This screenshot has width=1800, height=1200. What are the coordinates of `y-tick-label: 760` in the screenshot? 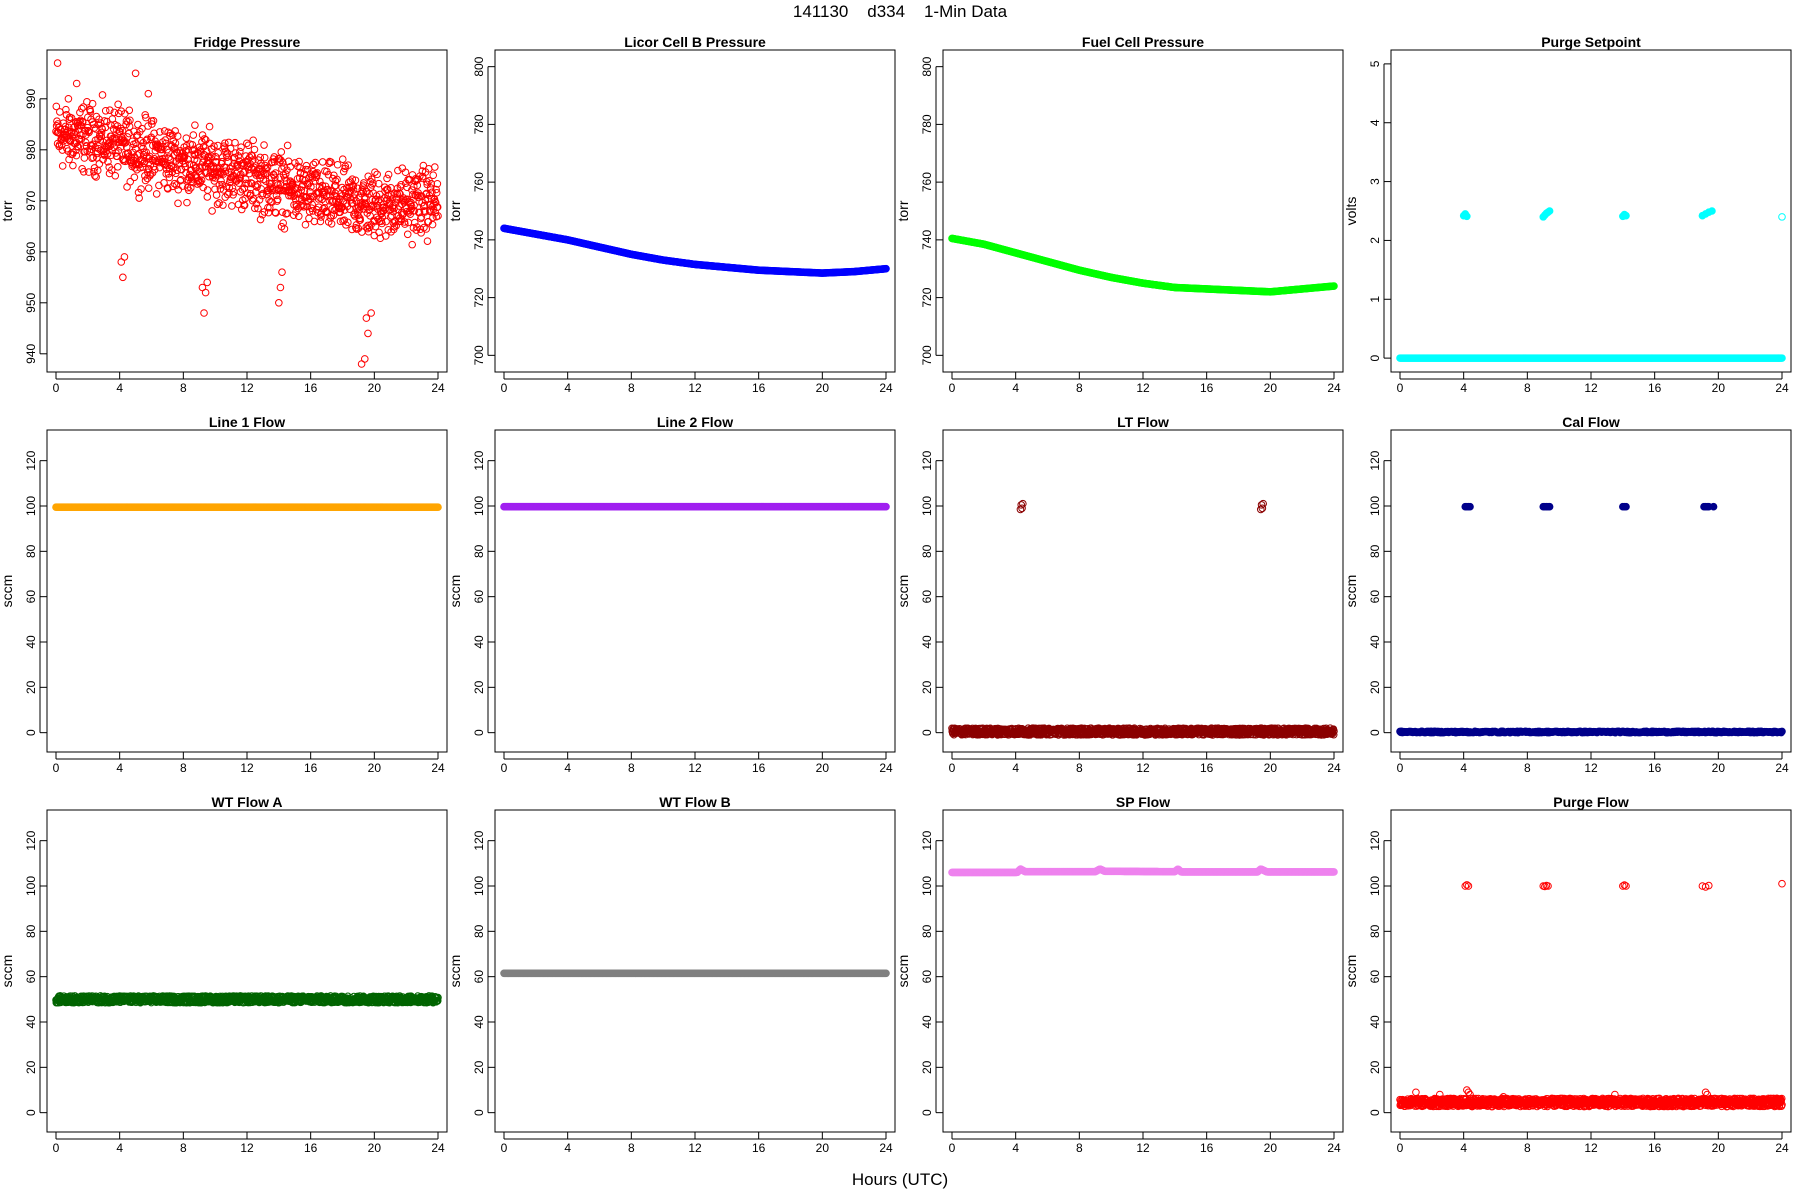 It's located at (927, 182).